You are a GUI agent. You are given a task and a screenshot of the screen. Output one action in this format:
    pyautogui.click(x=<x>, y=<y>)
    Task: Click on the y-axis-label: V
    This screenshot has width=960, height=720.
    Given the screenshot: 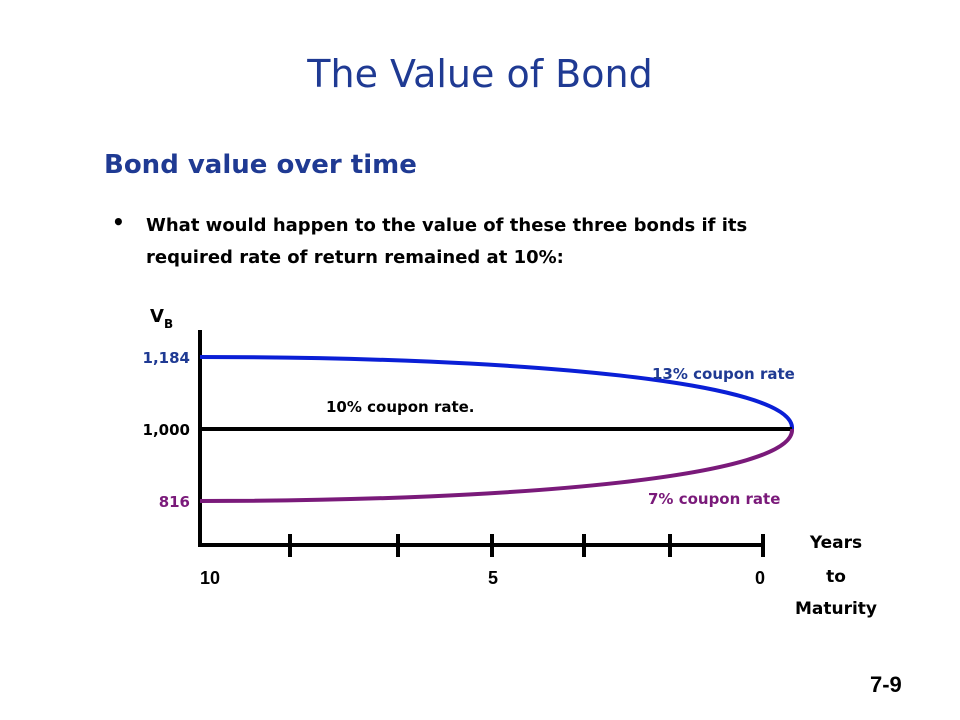 What is the action you would take?
    pyautogui.click(x=157, y=316)
    